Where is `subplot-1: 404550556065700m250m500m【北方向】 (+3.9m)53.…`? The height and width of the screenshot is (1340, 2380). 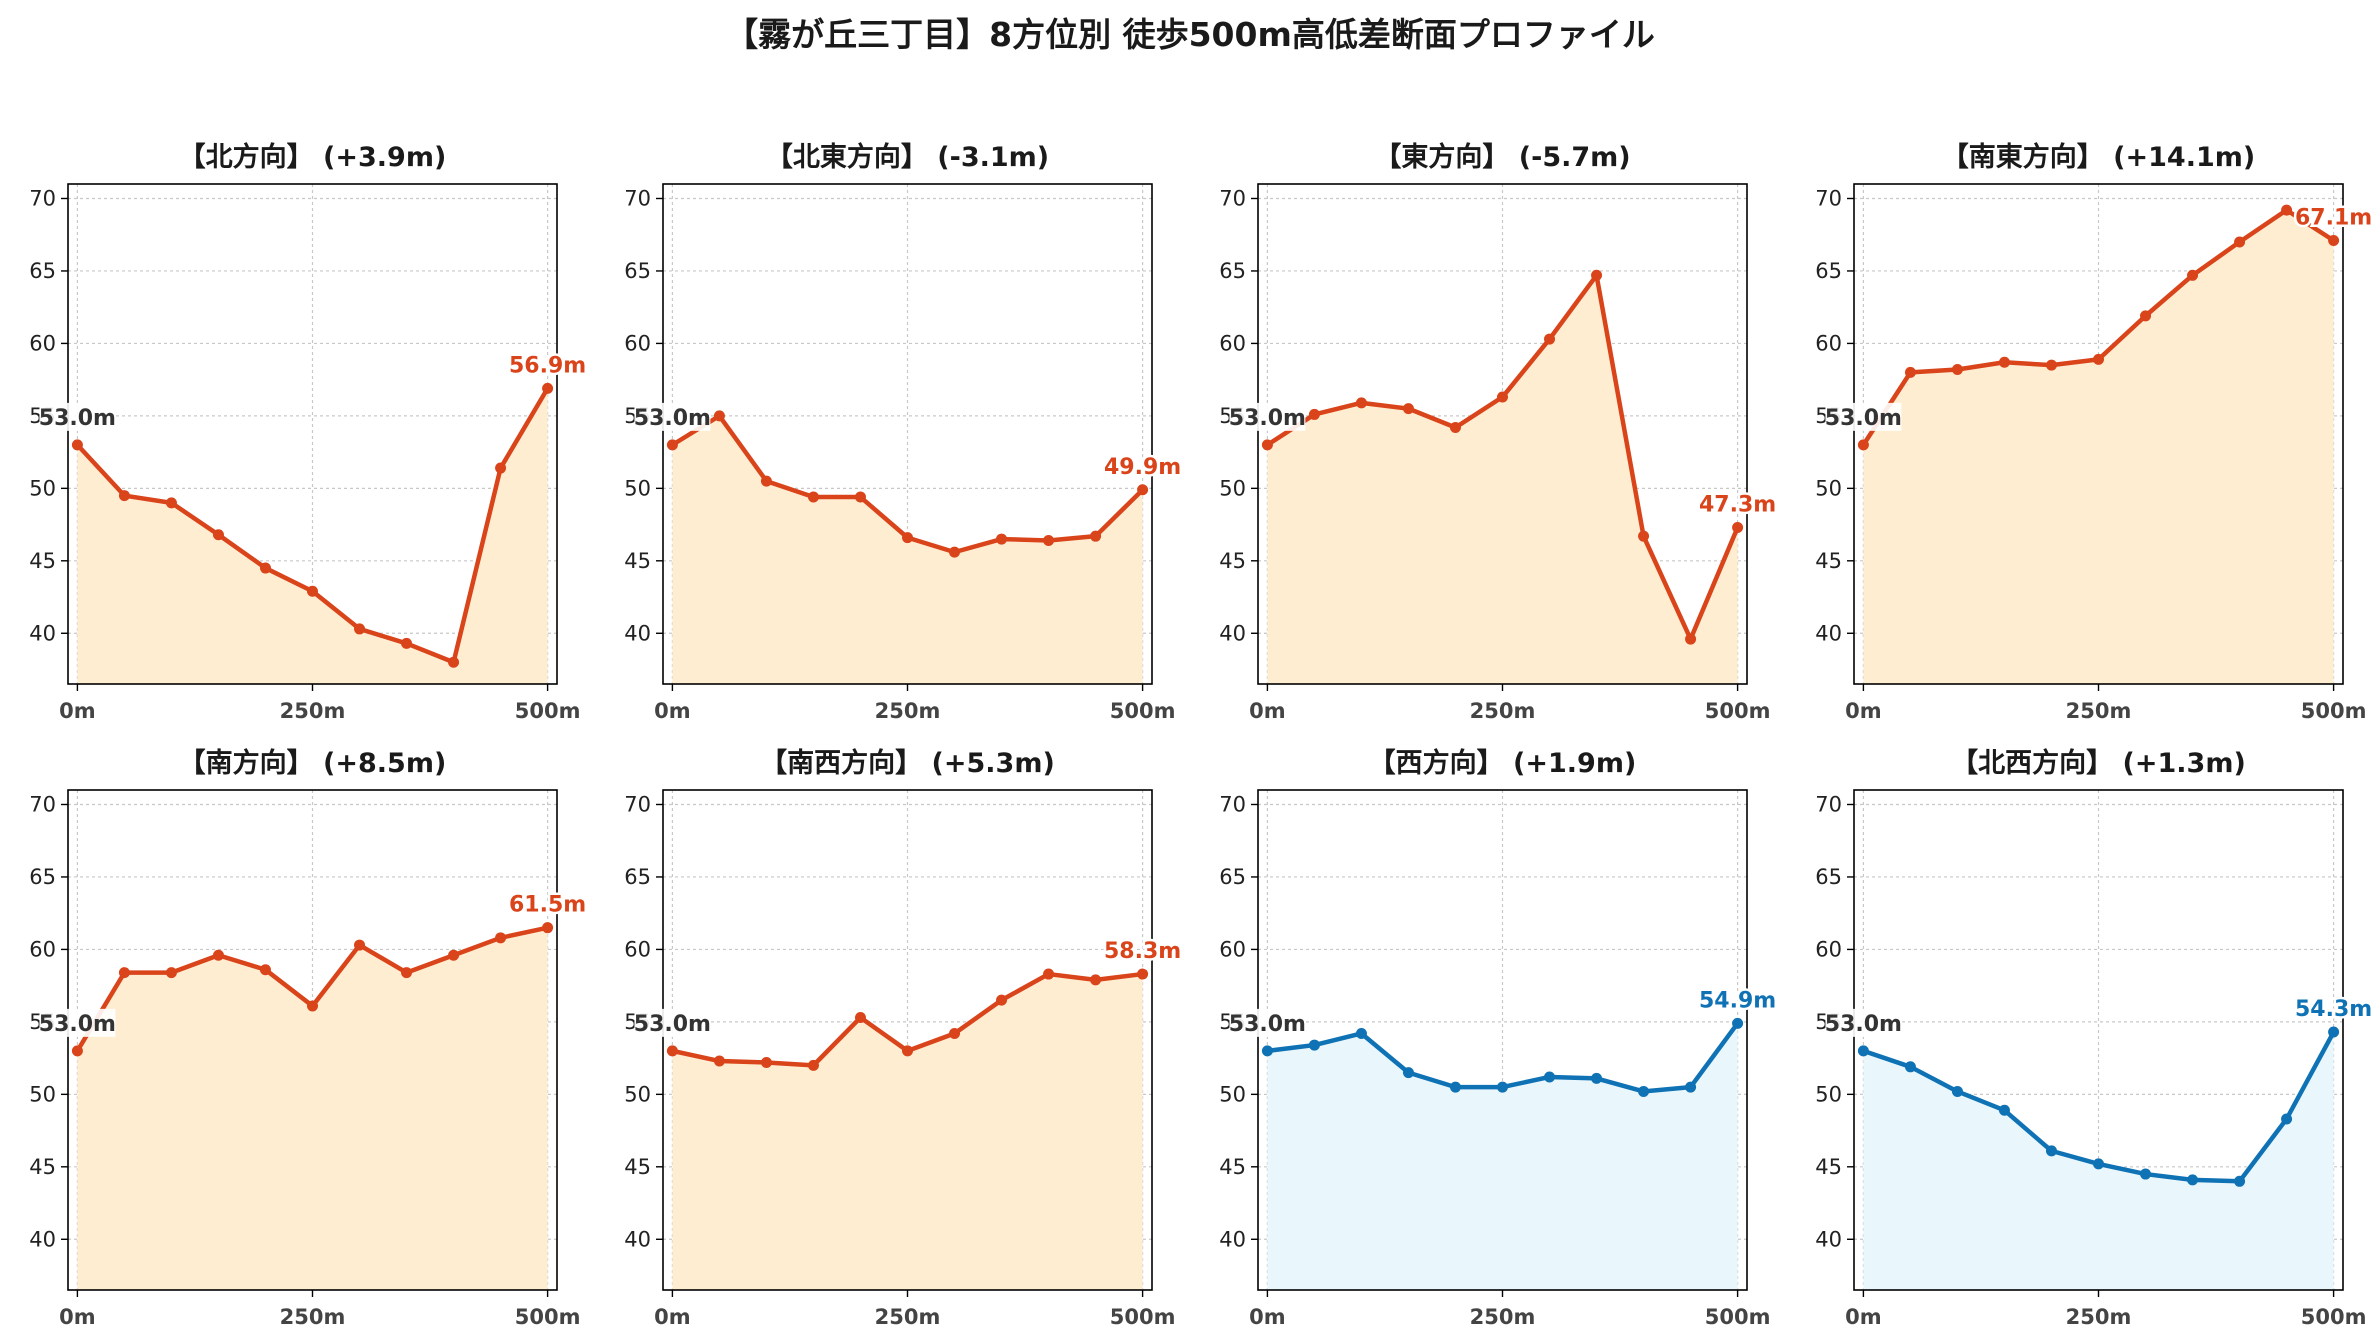 subplot-1: 404550556065700m250m500m【北方向】 (+3.9m)53.… is located at coordinates (308, 432).